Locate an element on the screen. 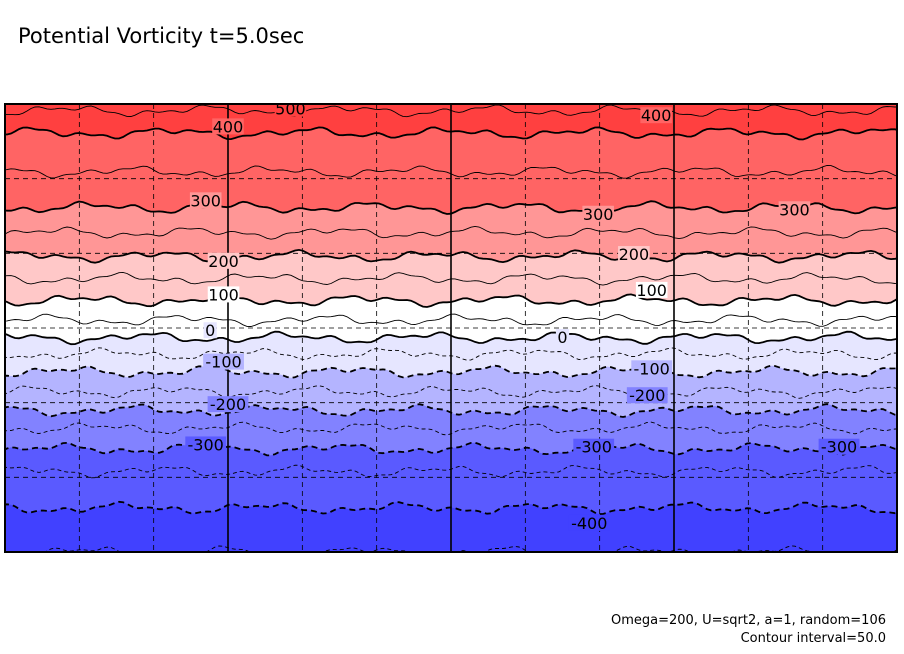 Image resolution: width=904 pixels, height=654 pixels. contour-label-text: -400 is located at coordinates (589, 523).